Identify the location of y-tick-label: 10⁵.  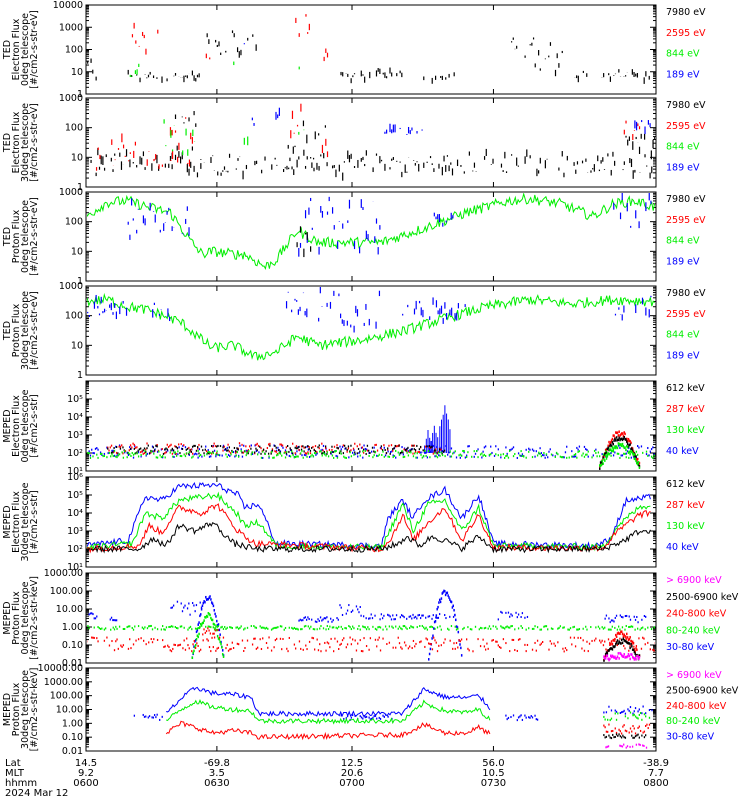
(75, 495).